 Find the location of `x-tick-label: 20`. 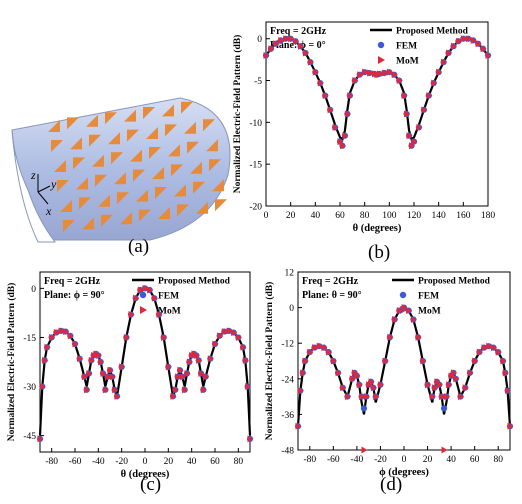

x-tick-label: 20 is located at coordinates (291, 216).